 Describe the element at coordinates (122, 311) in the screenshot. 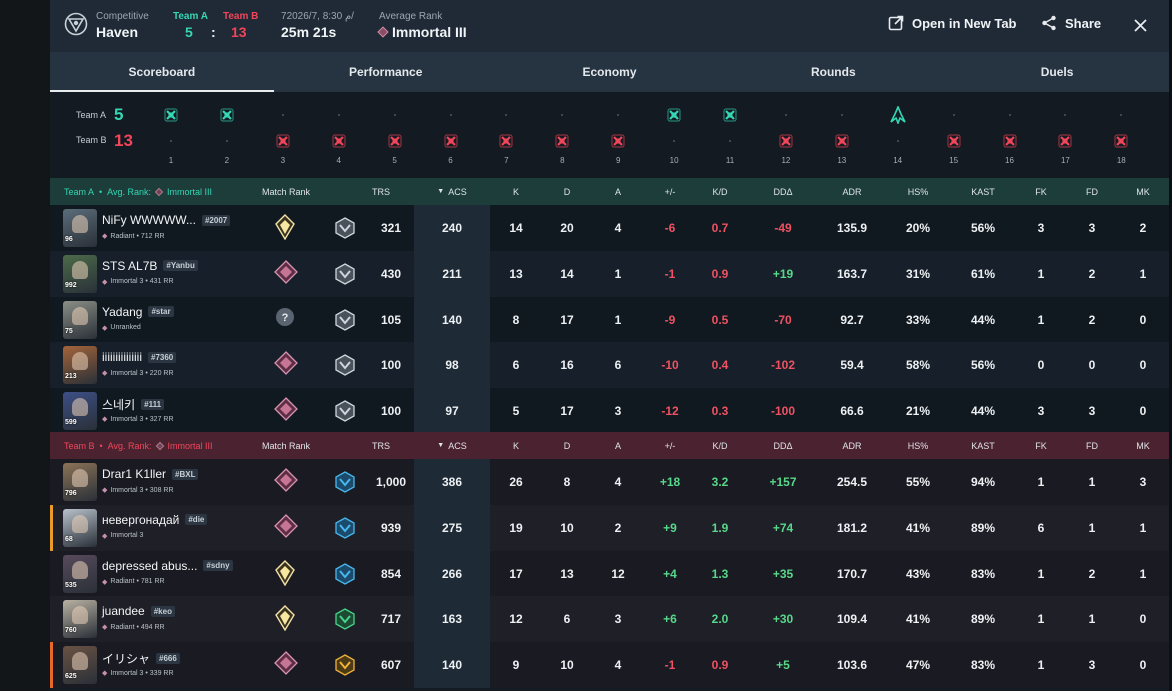

I see `player-name-text: Yadang` at that location.